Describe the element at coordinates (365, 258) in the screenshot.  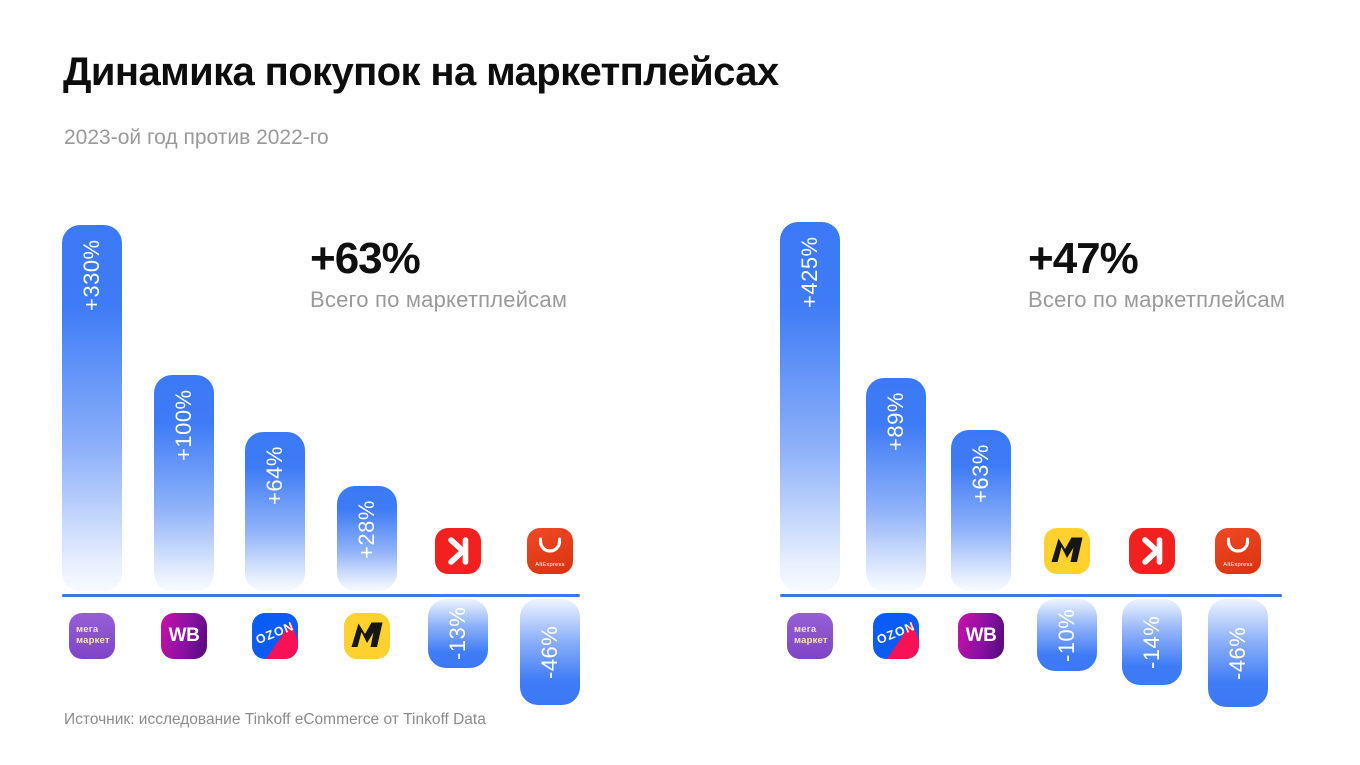
I see `chart-total-change: +63%` at that location.